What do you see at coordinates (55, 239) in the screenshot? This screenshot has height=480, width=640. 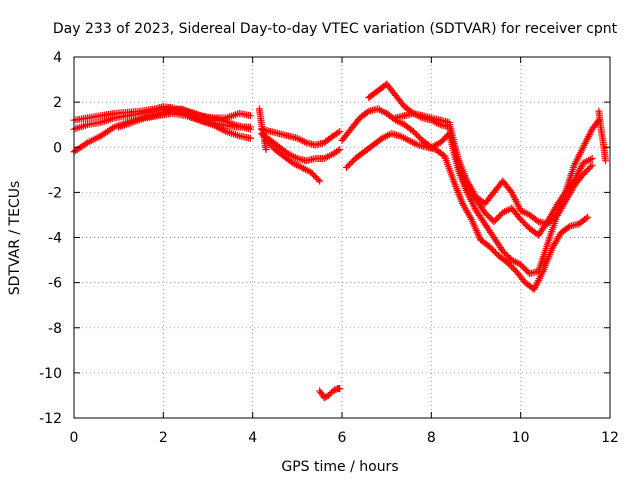 I see `y-tick-label: -4` at bounding box center [55, 239].